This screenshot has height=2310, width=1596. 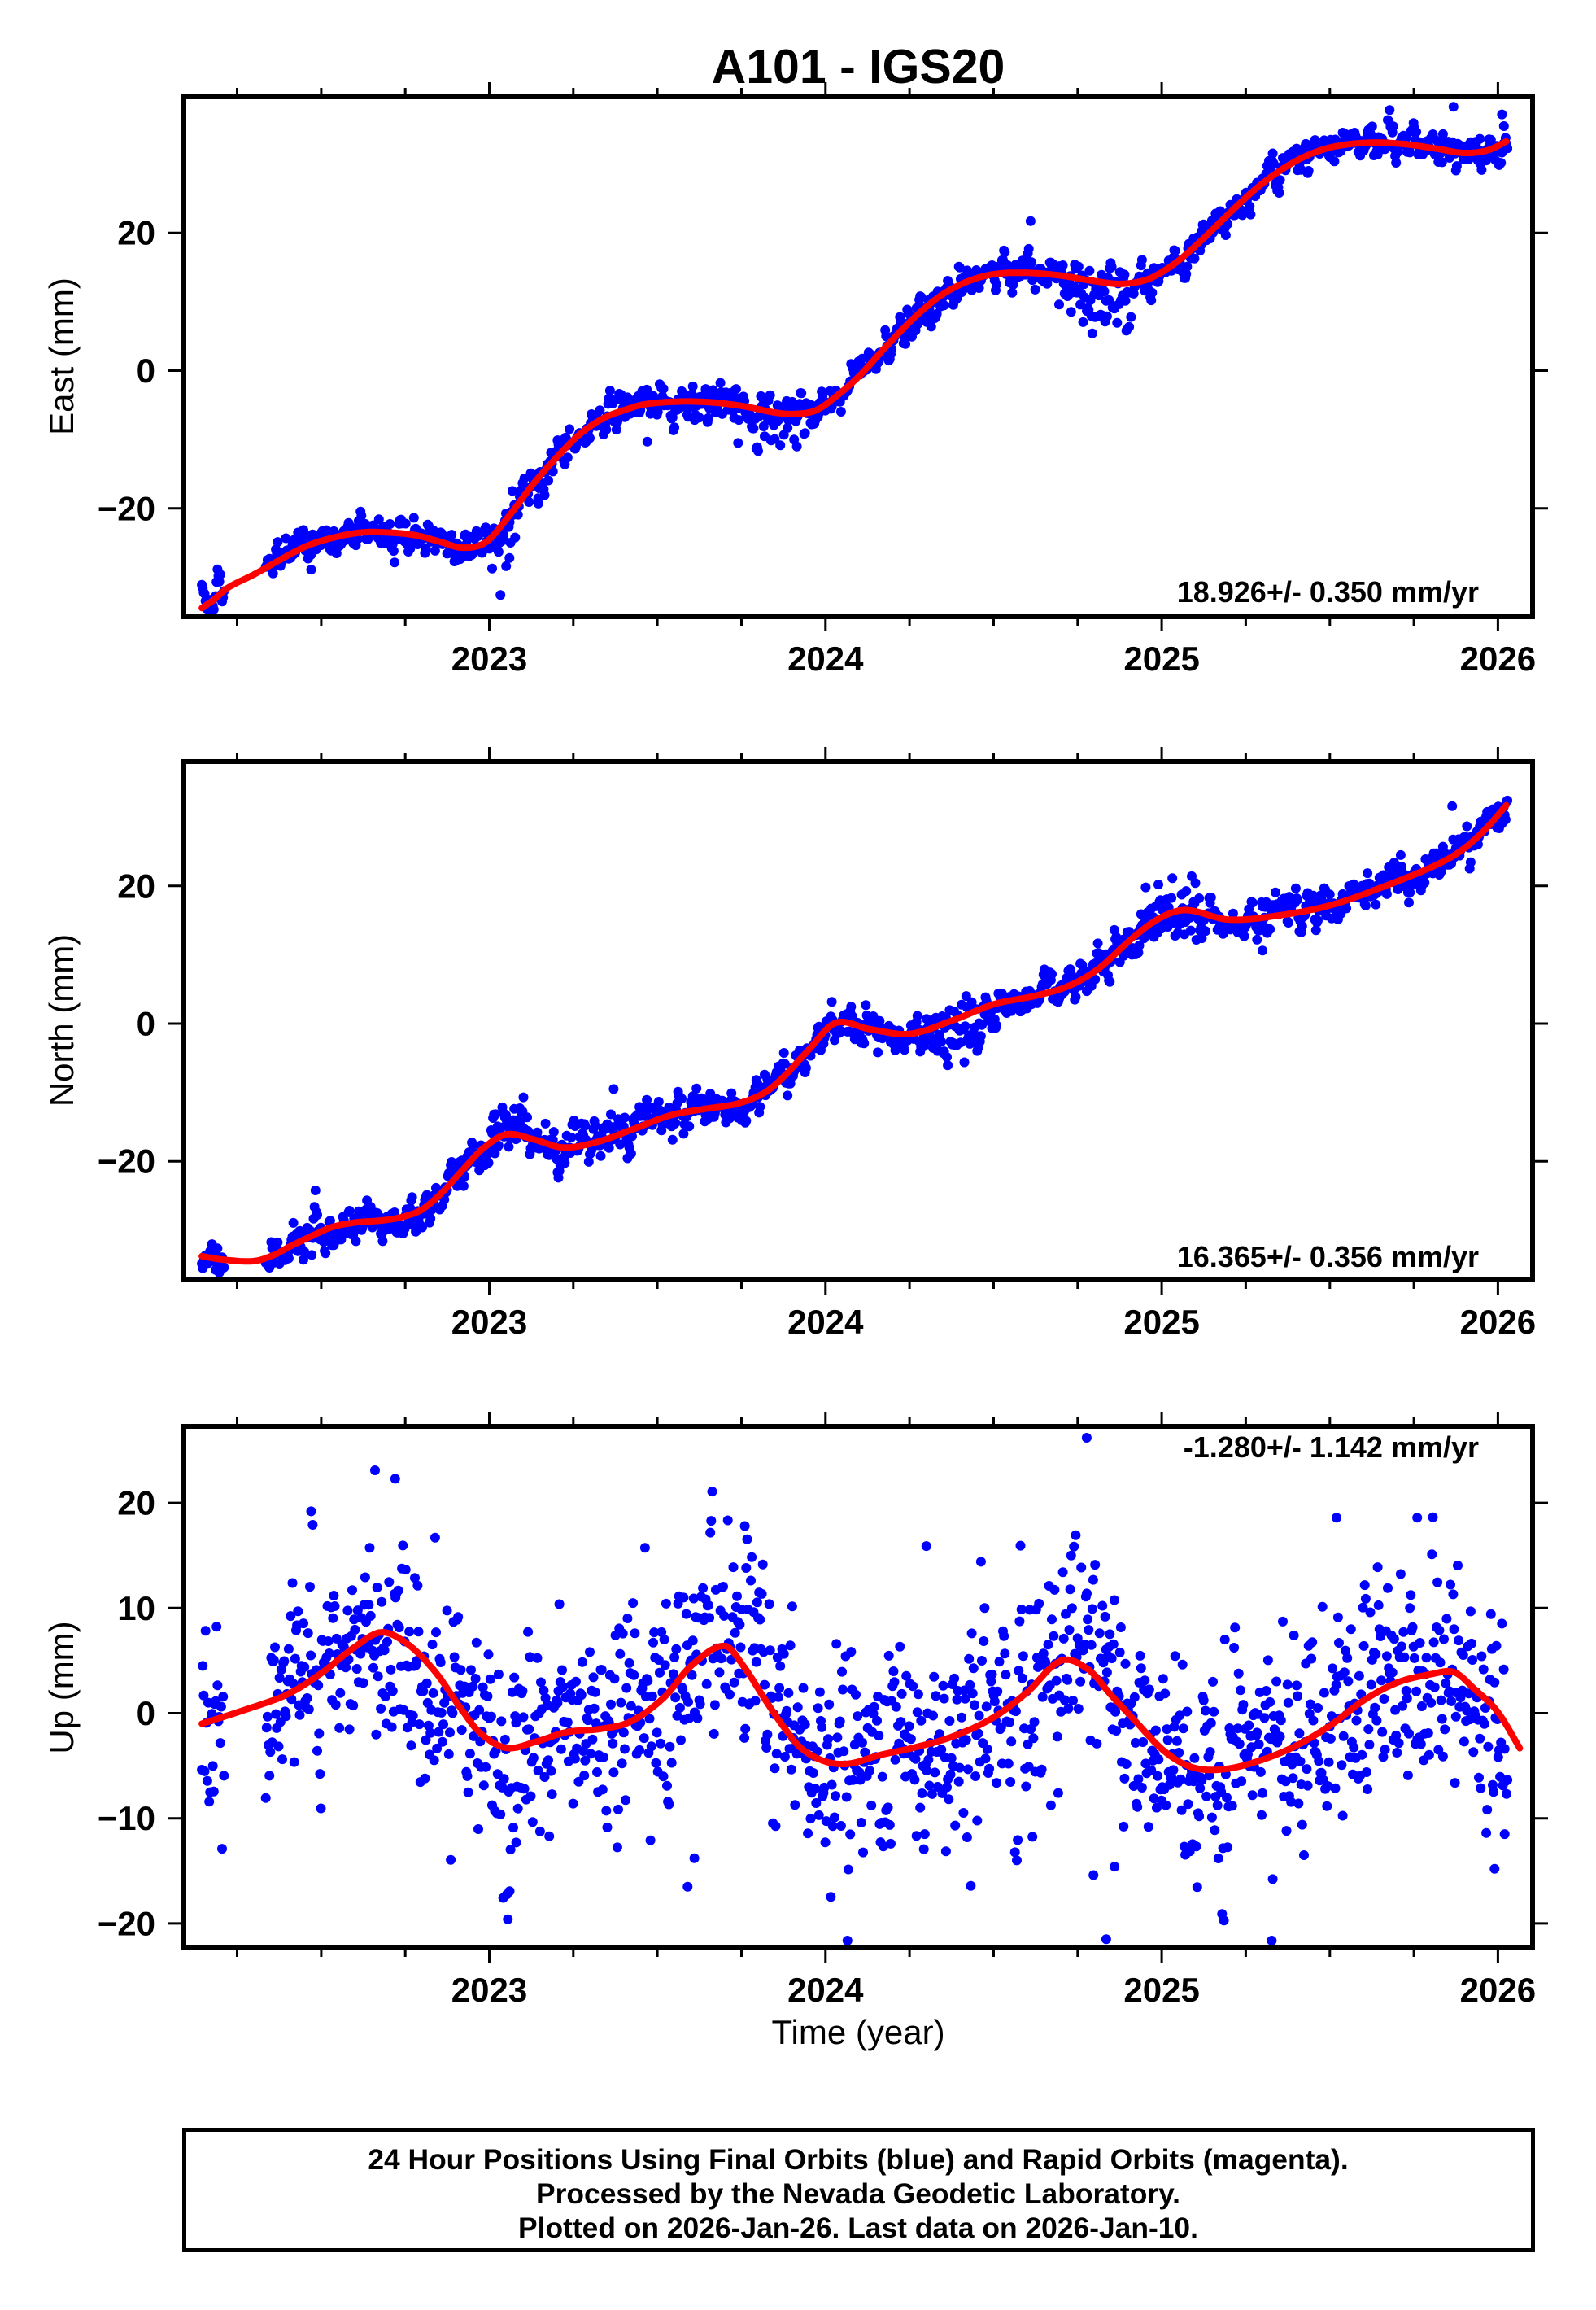 I want to click on svg-text: North (mm), so click(x=61, y=1021).